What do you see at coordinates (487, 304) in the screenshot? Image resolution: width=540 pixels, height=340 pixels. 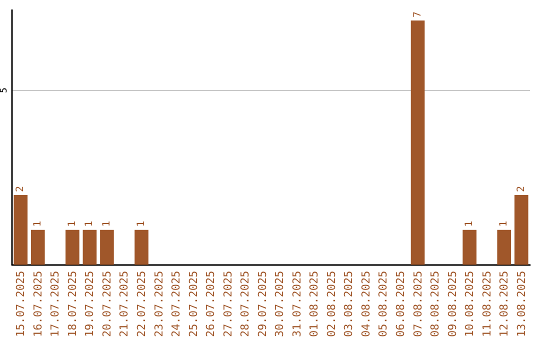 I see `x-tick-label: 11.08.2025` at bounding box center [487, 304].